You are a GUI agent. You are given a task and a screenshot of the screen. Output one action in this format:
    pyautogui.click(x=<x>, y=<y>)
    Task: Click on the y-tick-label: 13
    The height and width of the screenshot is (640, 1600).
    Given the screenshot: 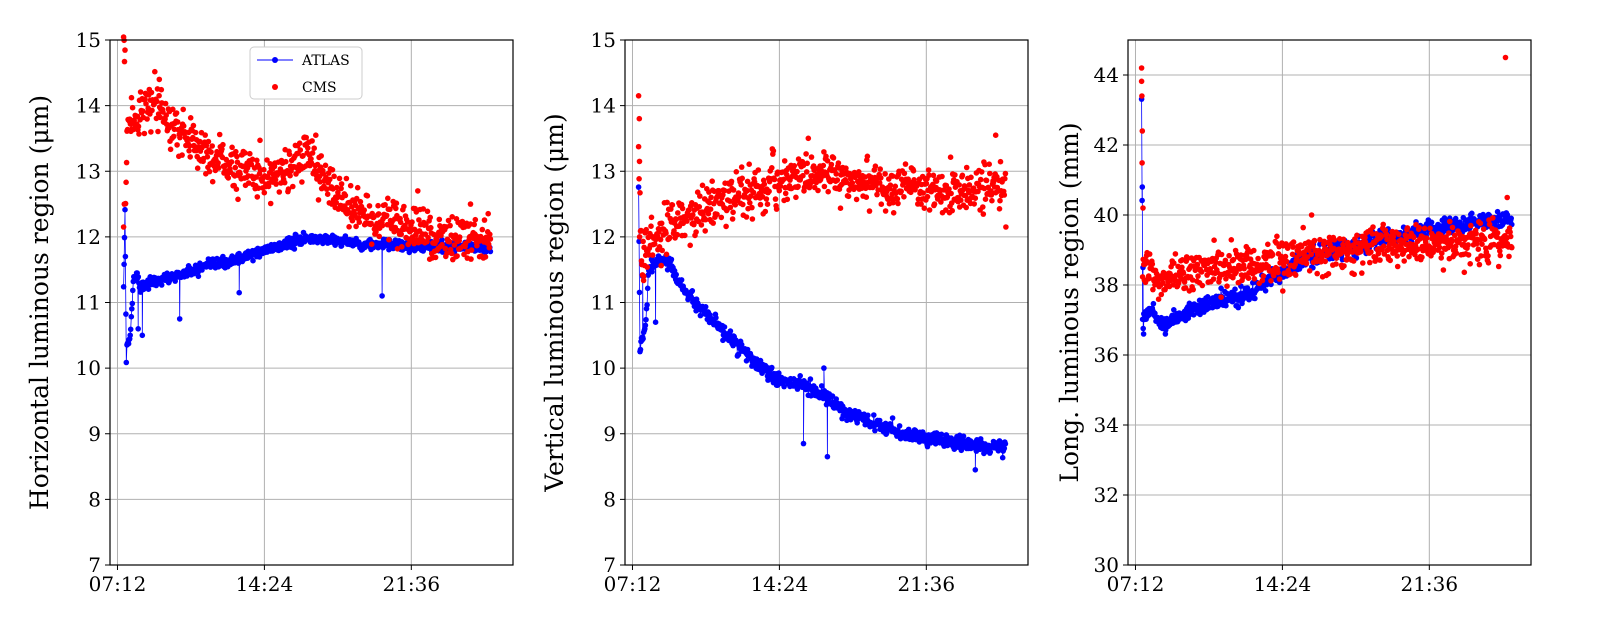 What is the action you would take?
    pyautogui.click(x=603, y=171)
    